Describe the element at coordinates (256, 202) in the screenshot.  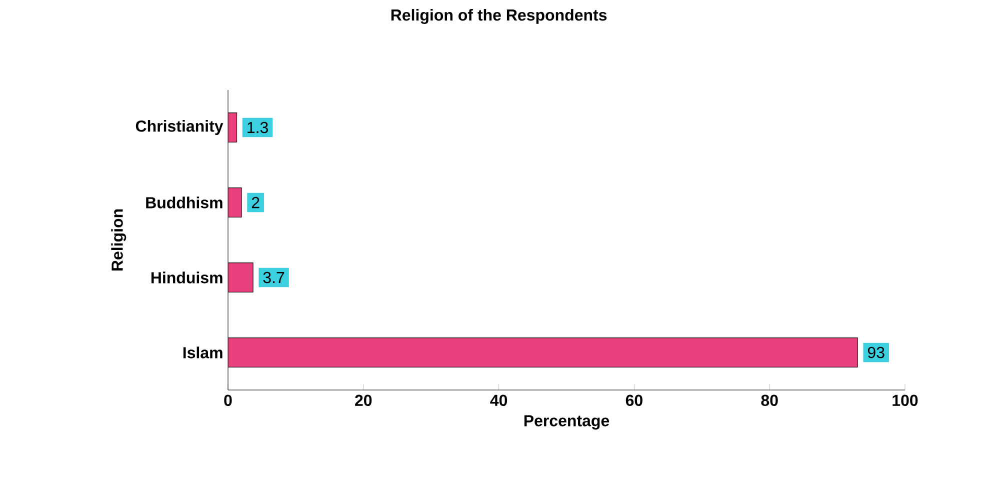
I see `data-label: 2` at that location.